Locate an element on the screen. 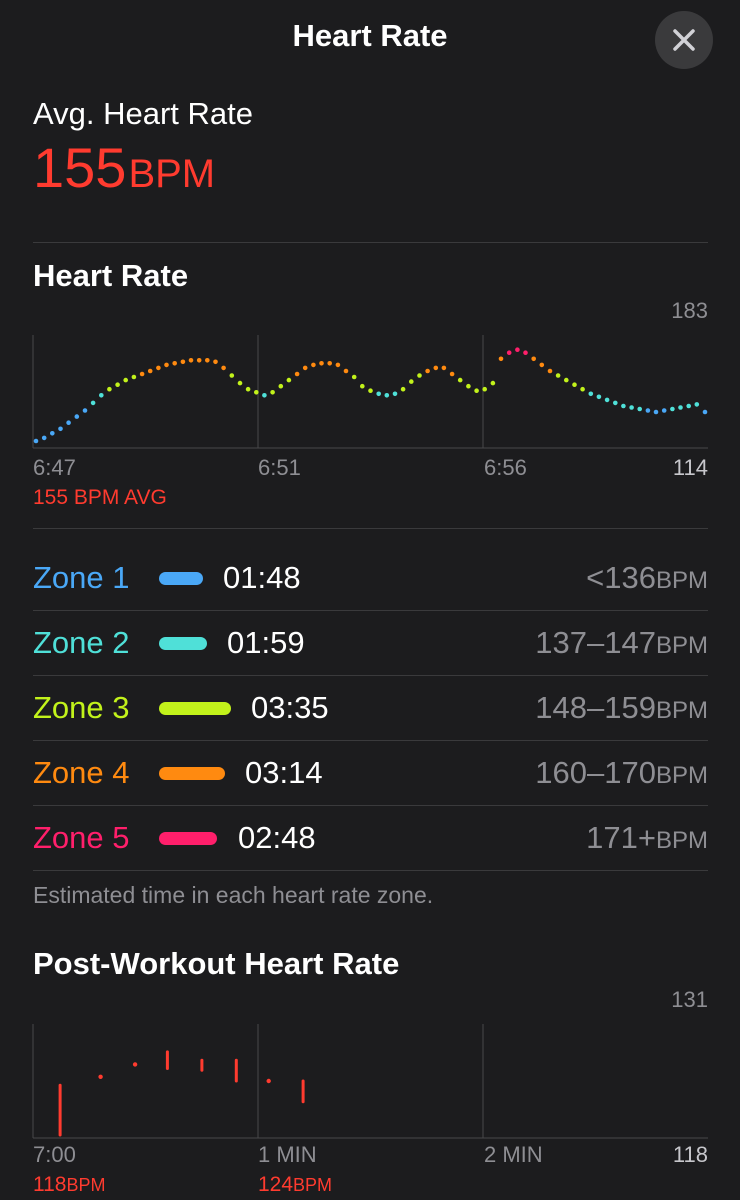  post-workout-start-value: 118BPM is located at coordinates (69, 1185).